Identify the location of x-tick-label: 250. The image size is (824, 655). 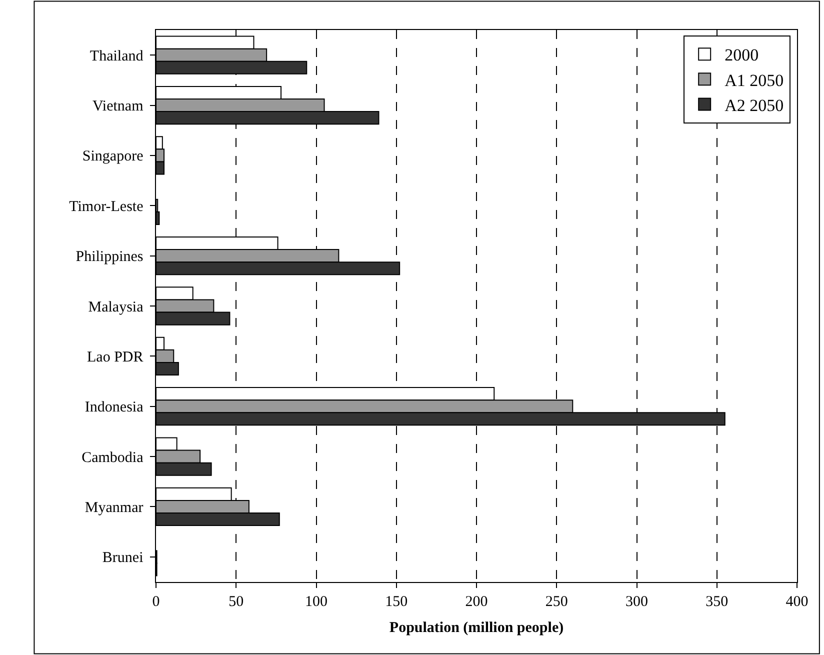
(556, 602).